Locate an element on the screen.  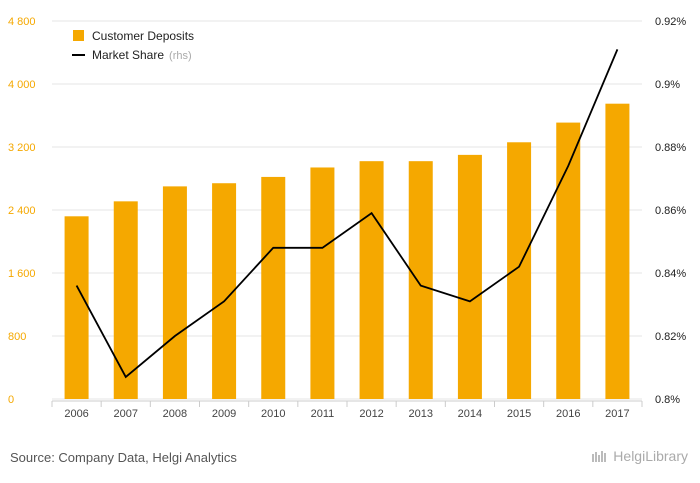
bar-deposits-2011 is located at coordinates (322, 283).